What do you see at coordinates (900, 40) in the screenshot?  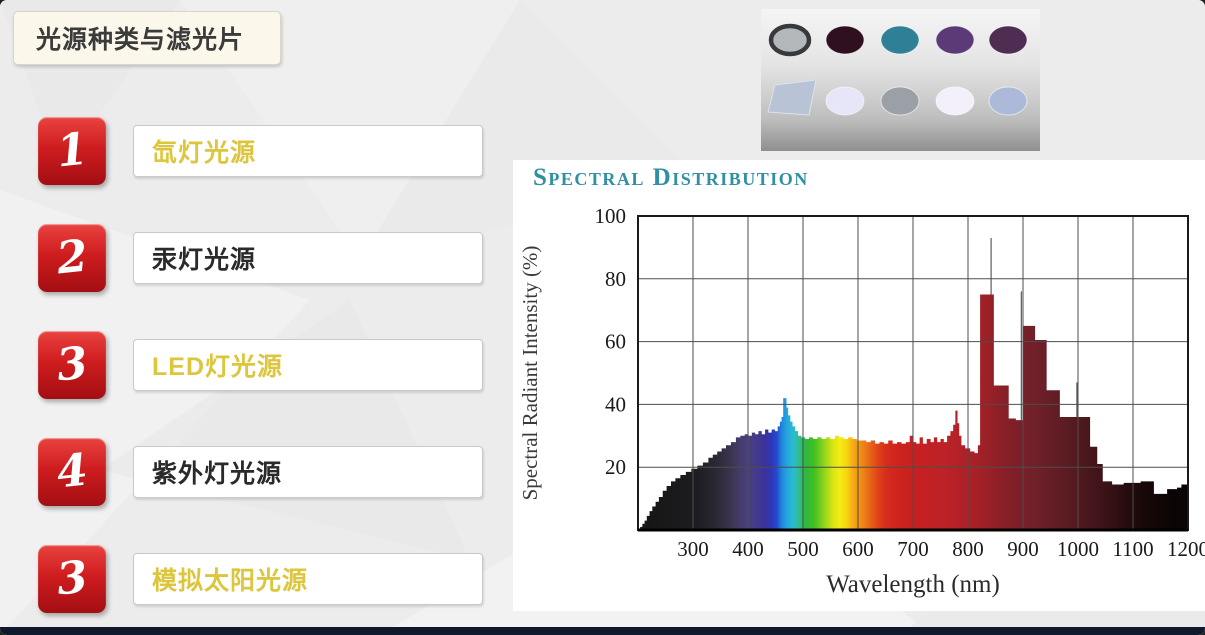 I see `teal-filter-icon` at bounding box center [900, 40].